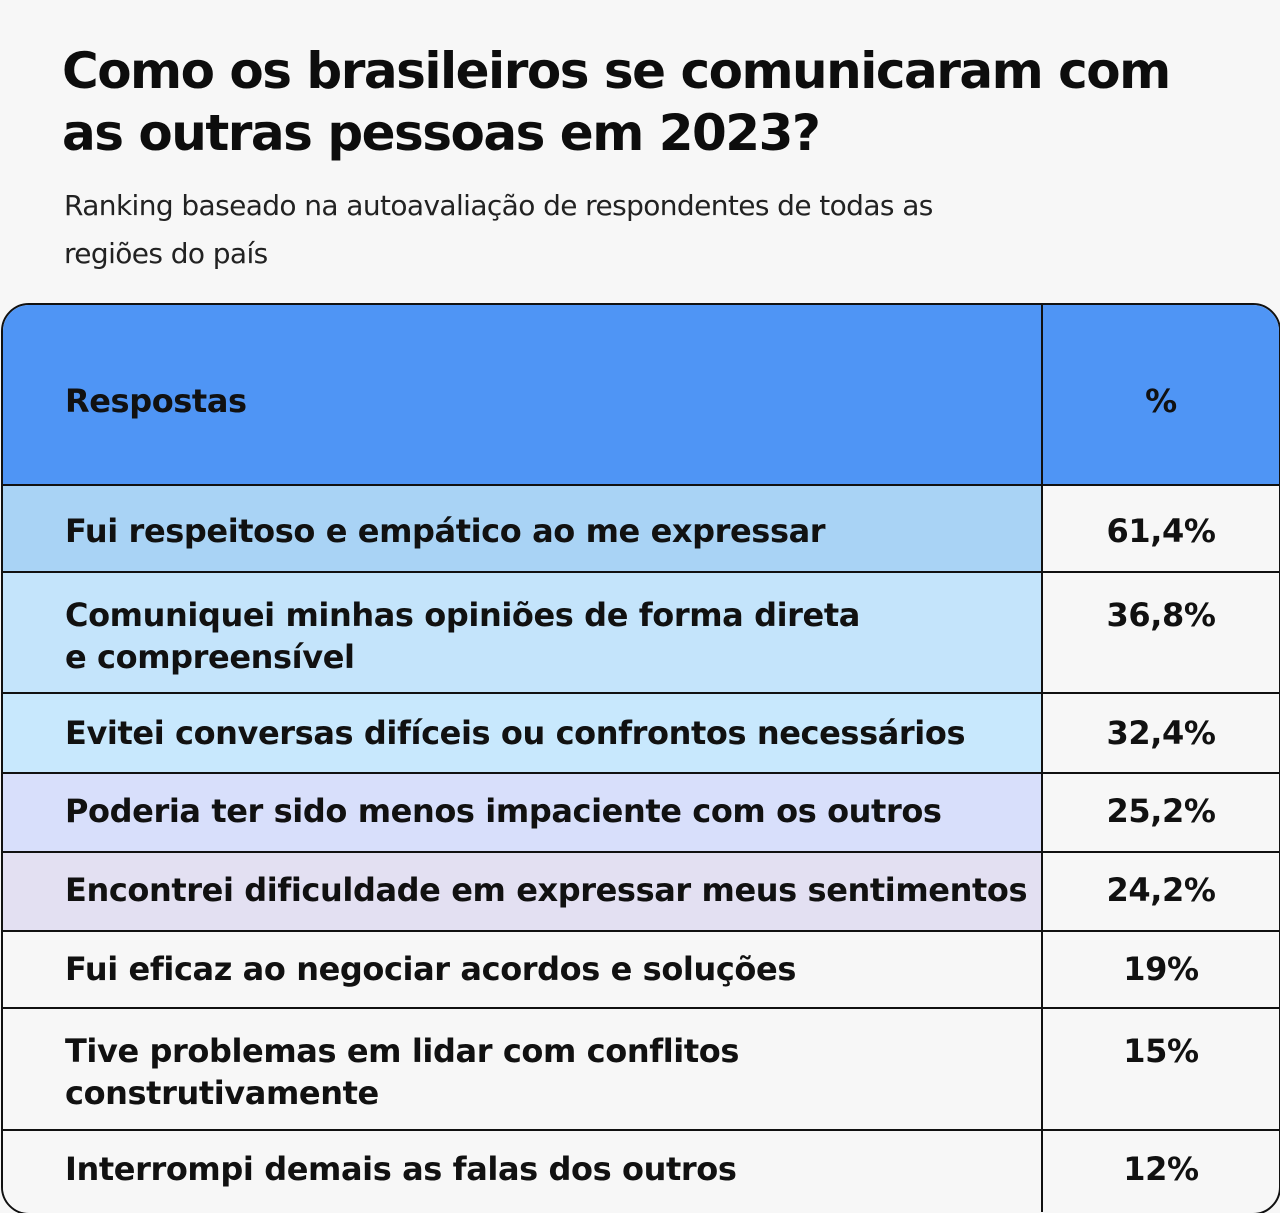  Describe the element at coordinates (1161, 401) in the screenshot. I see `header-percent: %` at that location.